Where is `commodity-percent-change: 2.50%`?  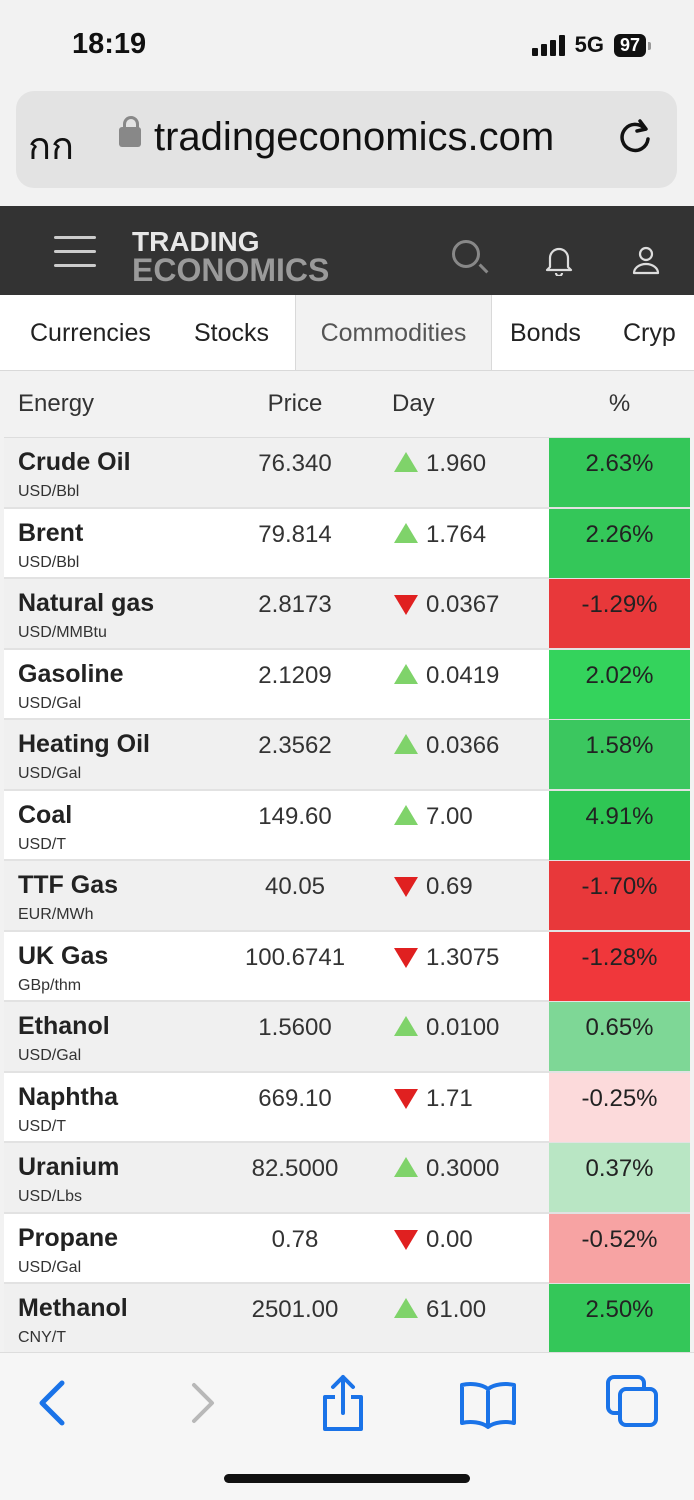
commodity-percent-change: 2.50% is located at coordinates (619, 1318).